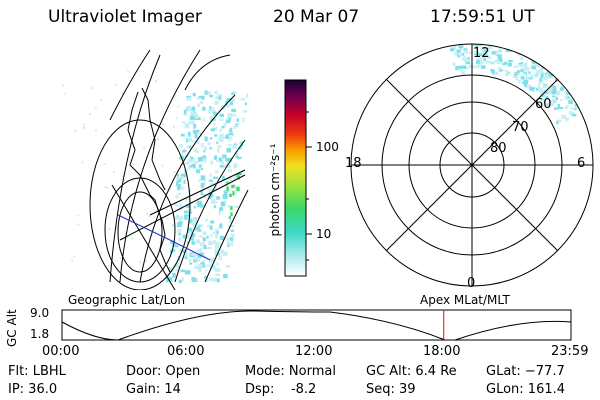  What do you see at coordinates (61, 351) in the screenshot?
I see `x-tick-0000: 00:00` at bounding box center [61, 351].